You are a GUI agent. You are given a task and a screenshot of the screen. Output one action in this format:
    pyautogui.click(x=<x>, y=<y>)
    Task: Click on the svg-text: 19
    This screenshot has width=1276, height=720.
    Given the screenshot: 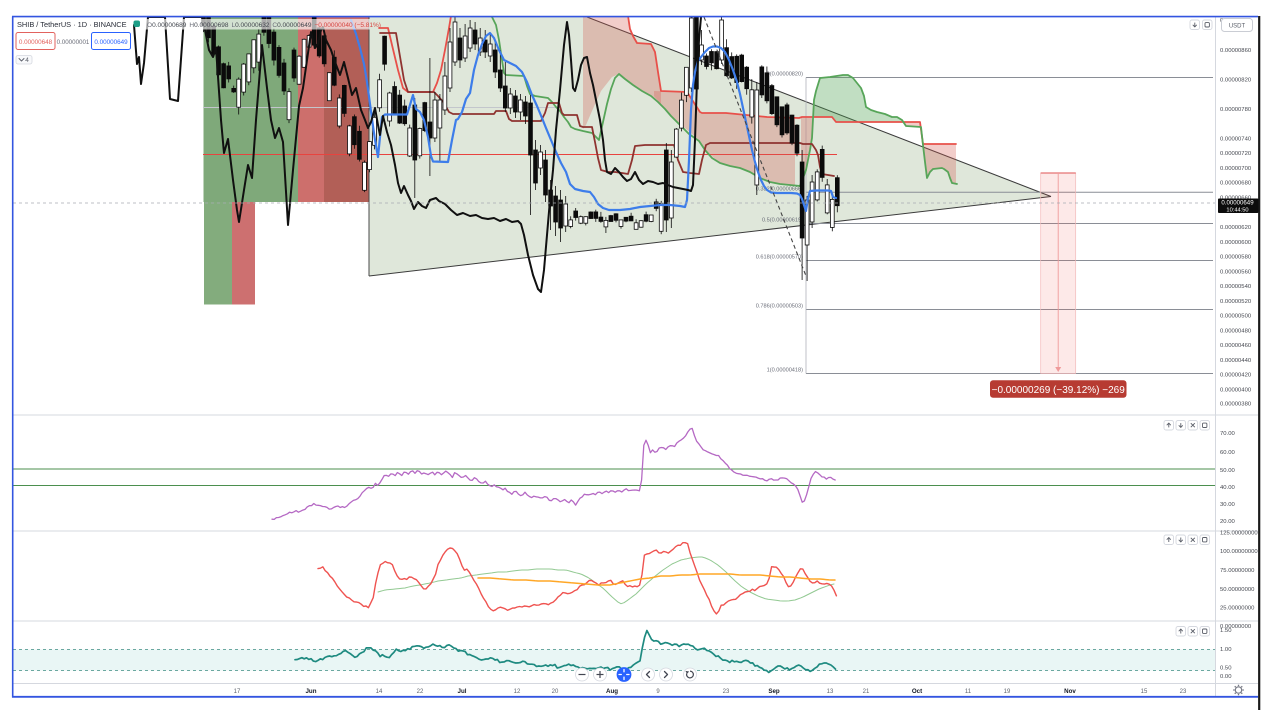 What is the action you would take?
    pyautogui.click(x=1007, y=692)
    